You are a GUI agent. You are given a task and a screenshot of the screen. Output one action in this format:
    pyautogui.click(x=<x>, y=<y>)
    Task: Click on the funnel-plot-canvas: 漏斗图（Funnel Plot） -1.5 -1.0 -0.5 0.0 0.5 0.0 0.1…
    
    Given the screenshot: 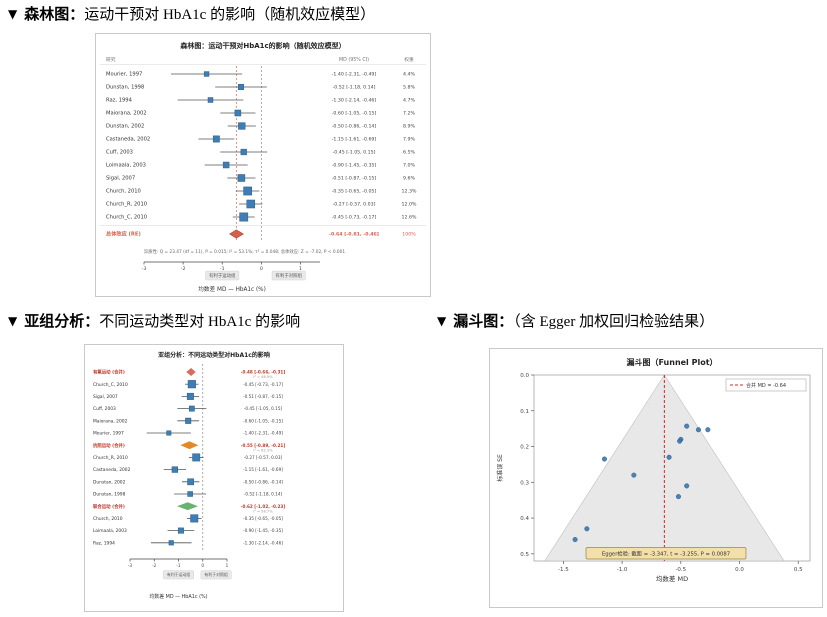 What is the action you would take?
    pyautogui.click(x=653, y=470)
    